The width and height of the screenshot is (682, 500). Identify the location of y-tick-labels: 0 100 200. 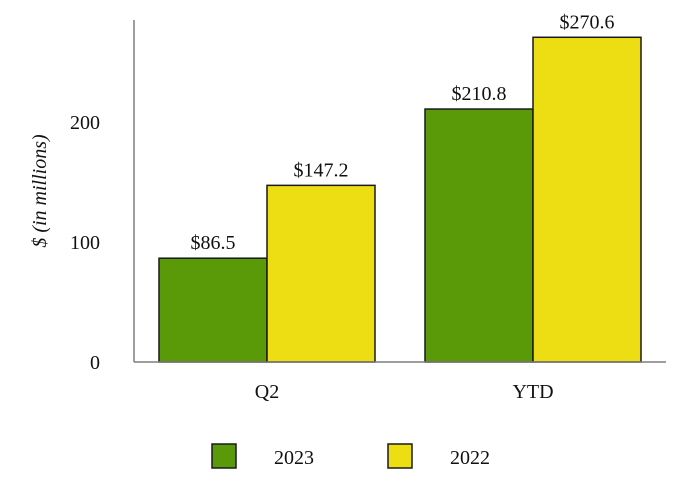
(85, 243).